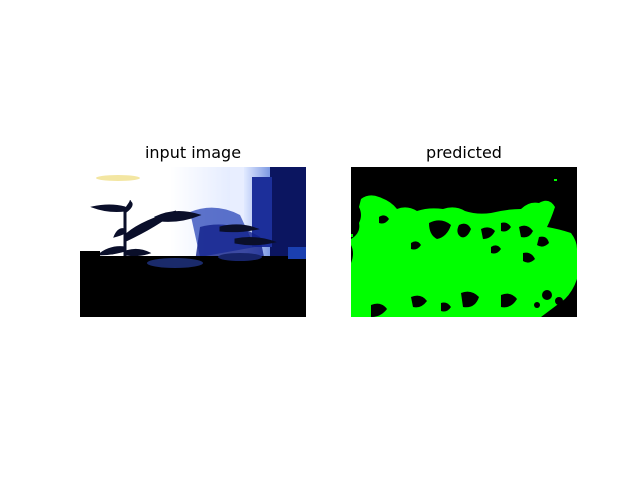  I want to click on predicted-mask-panel, so click(464, 242).